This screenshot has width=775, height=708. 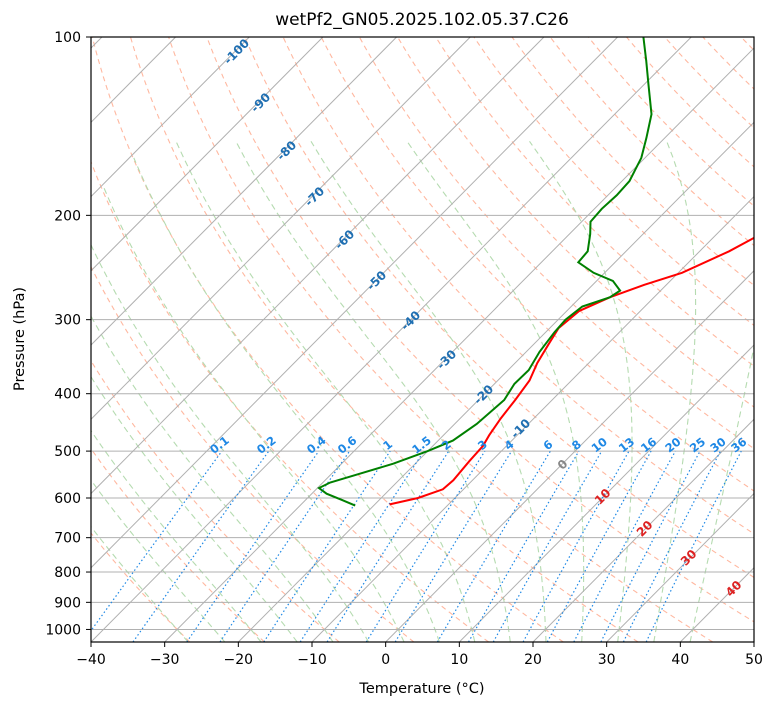 What do you see at coordinates (385, 660) in the screenshot?
I see `x-tick-label: 0` at bounding box center [385, 660].